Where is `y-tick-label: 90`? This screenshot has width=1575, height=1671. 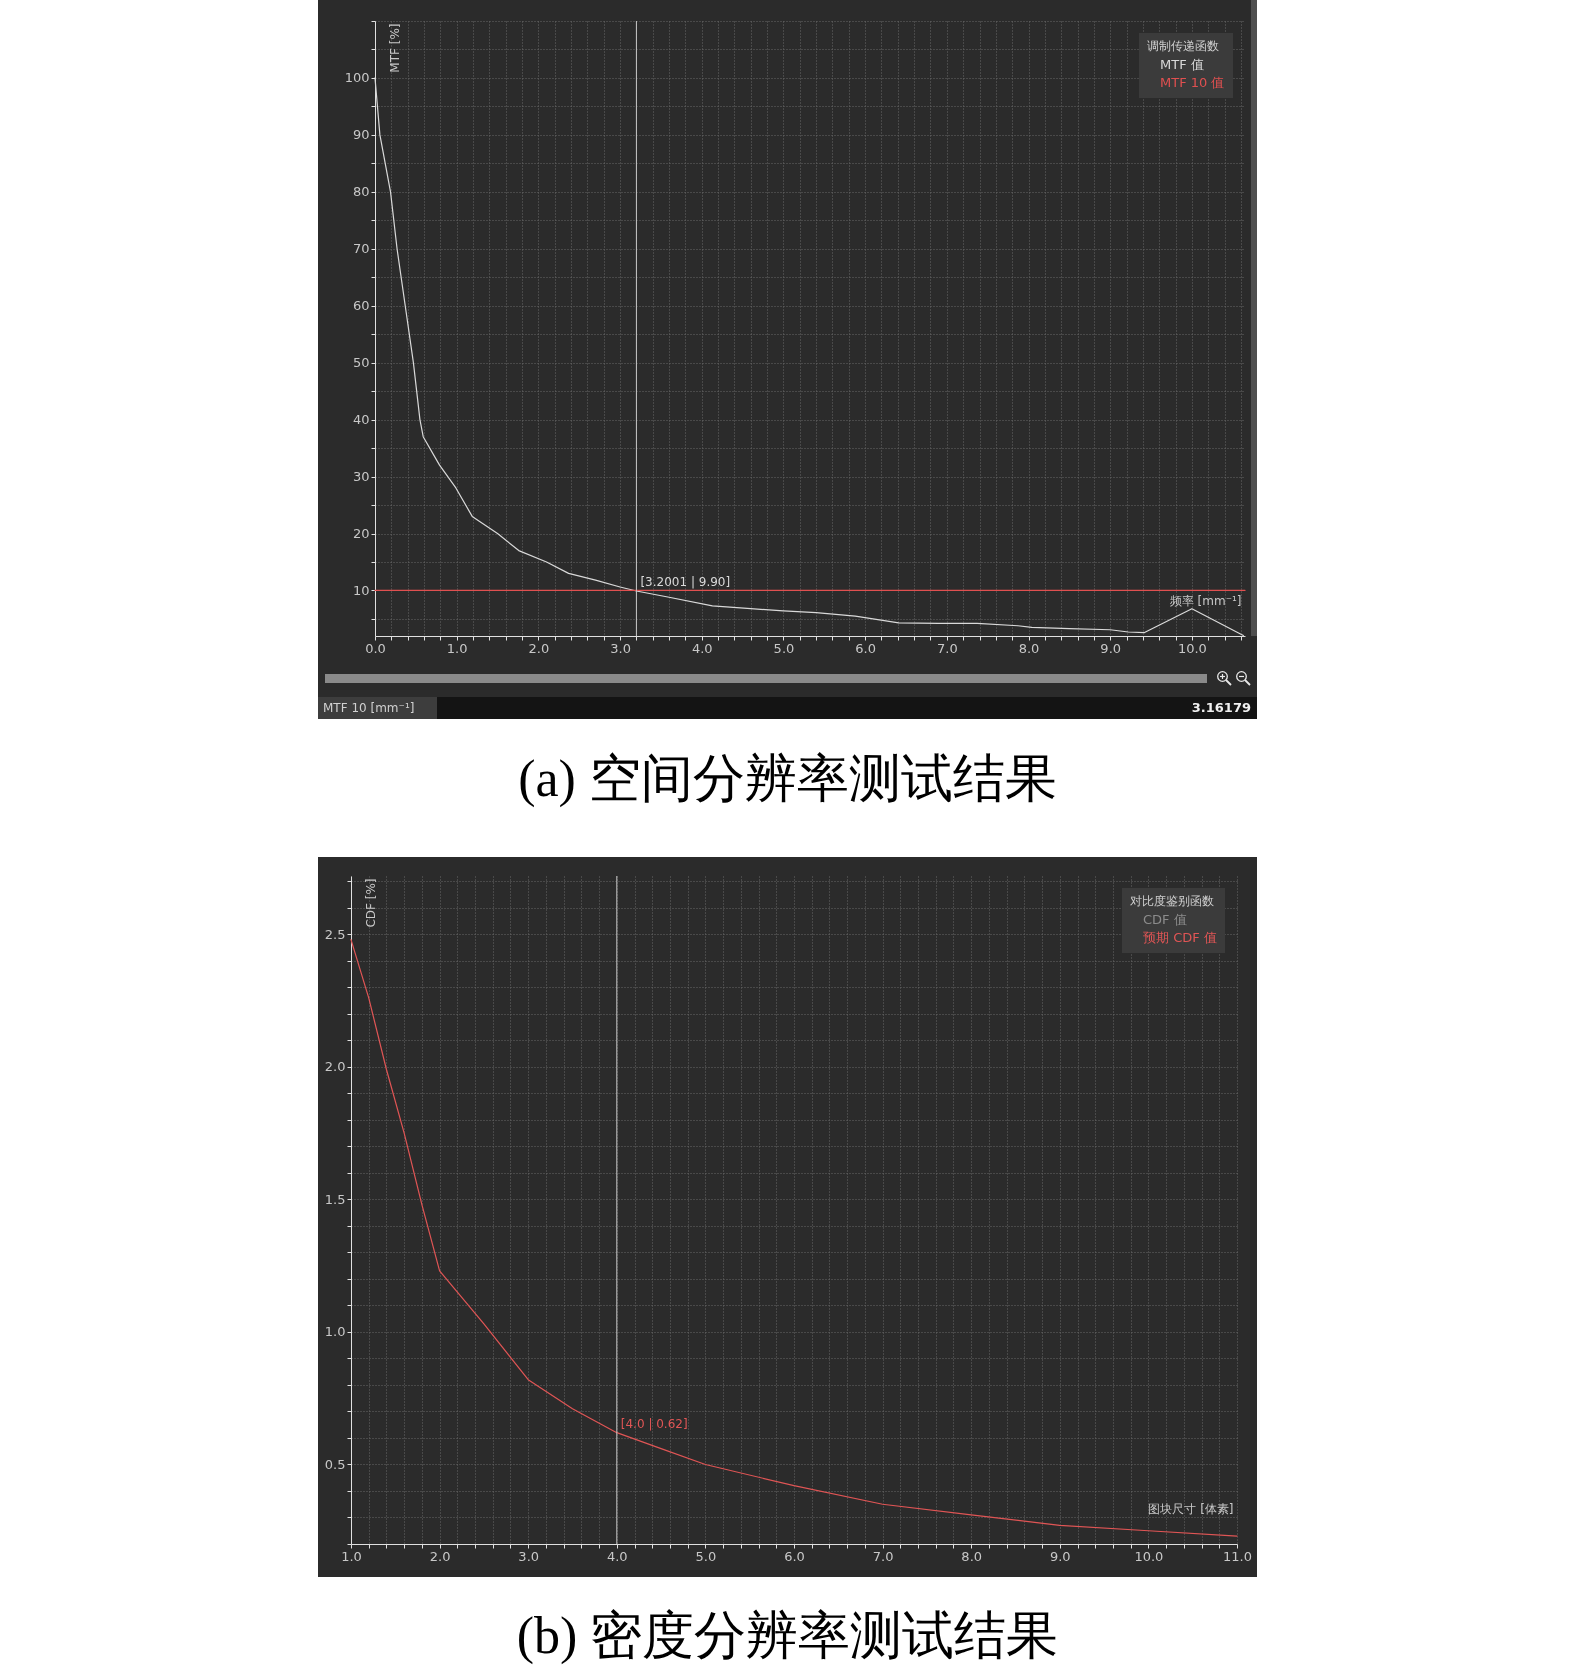
y-tick-label: 90 is located at coordinates (361, 135).